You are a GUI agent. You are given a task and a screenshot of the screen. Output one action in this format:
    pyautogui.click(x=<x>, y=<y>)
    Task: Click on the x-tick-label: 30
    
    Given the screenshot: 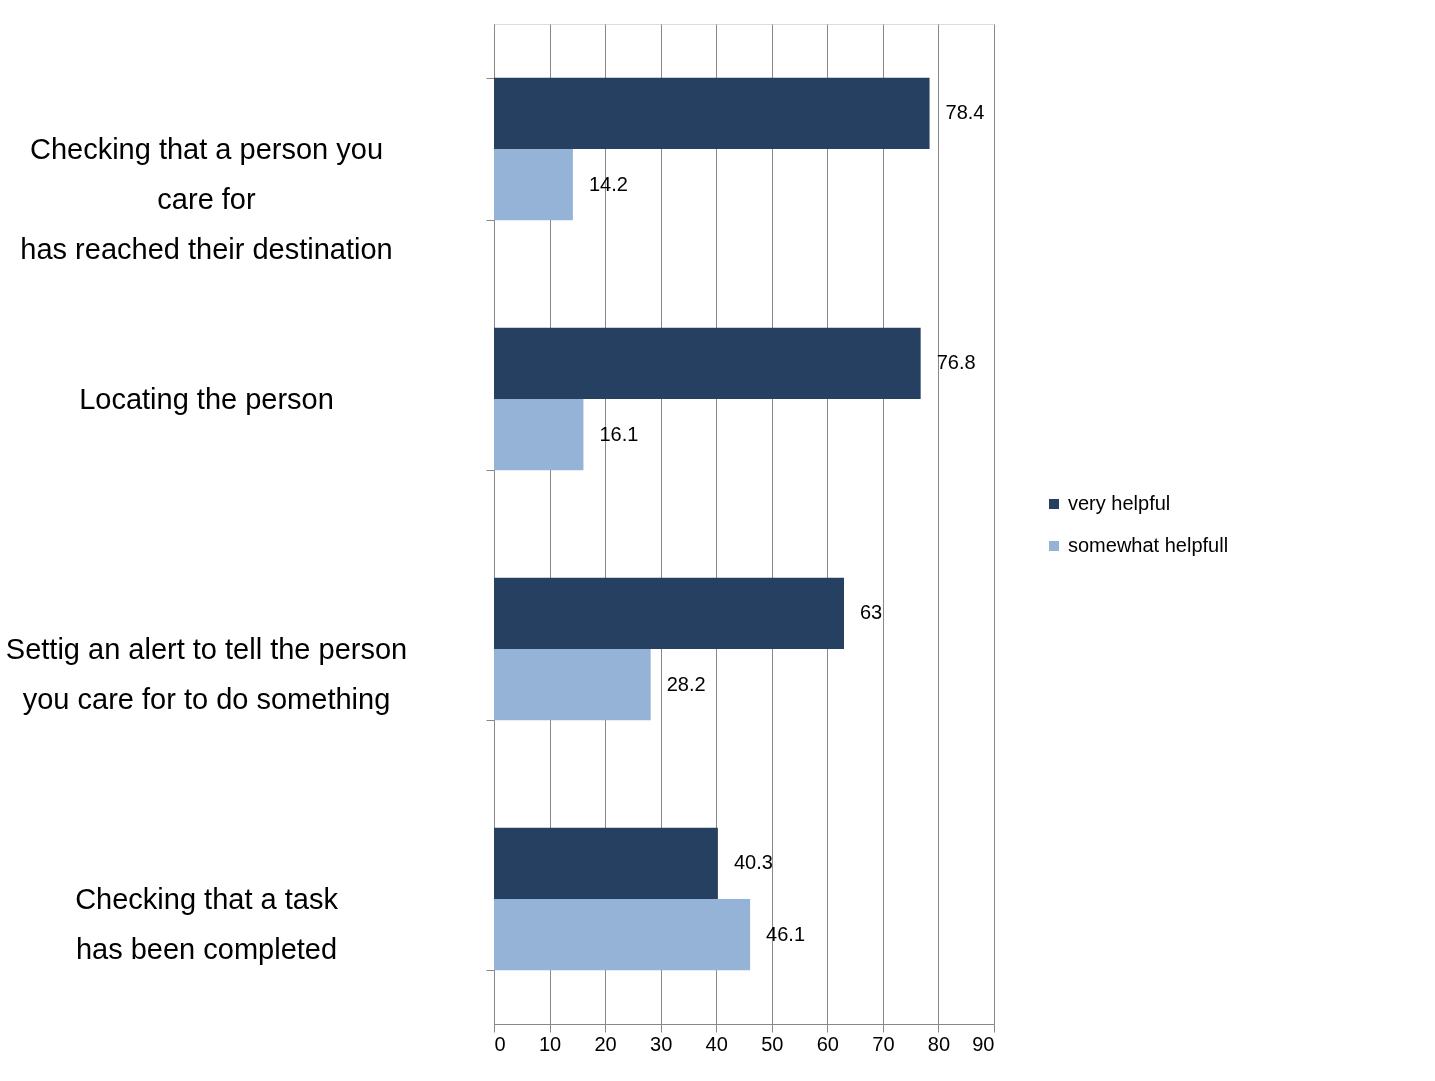 What is the action you would take?
    pyautogui.click(x=661, y=1043)
    